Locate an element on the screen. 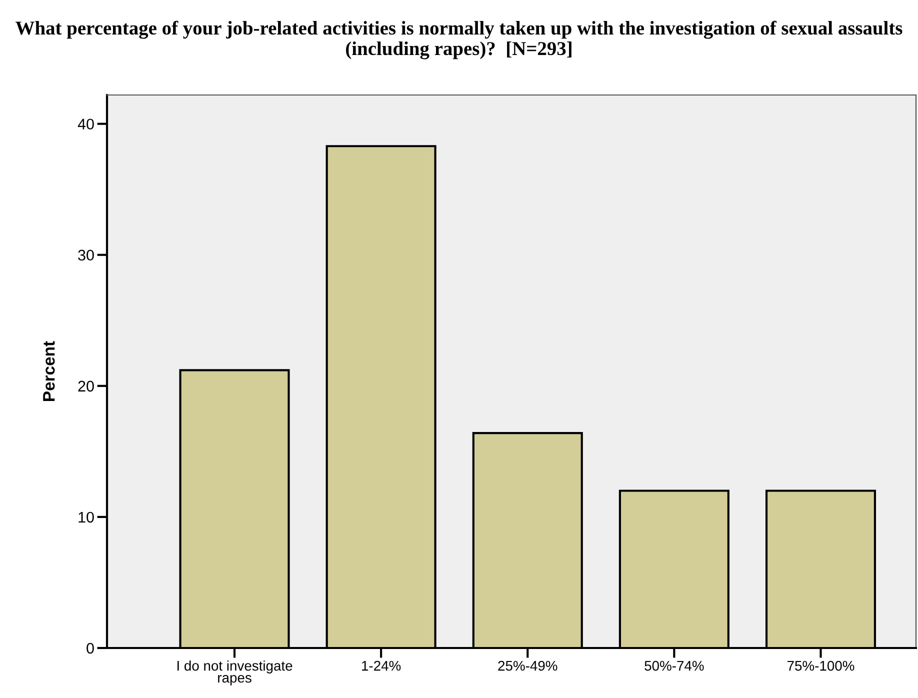 This screenshot has height=698, width=918. y-axis-title: Percent is located at coordinates (49, 371).